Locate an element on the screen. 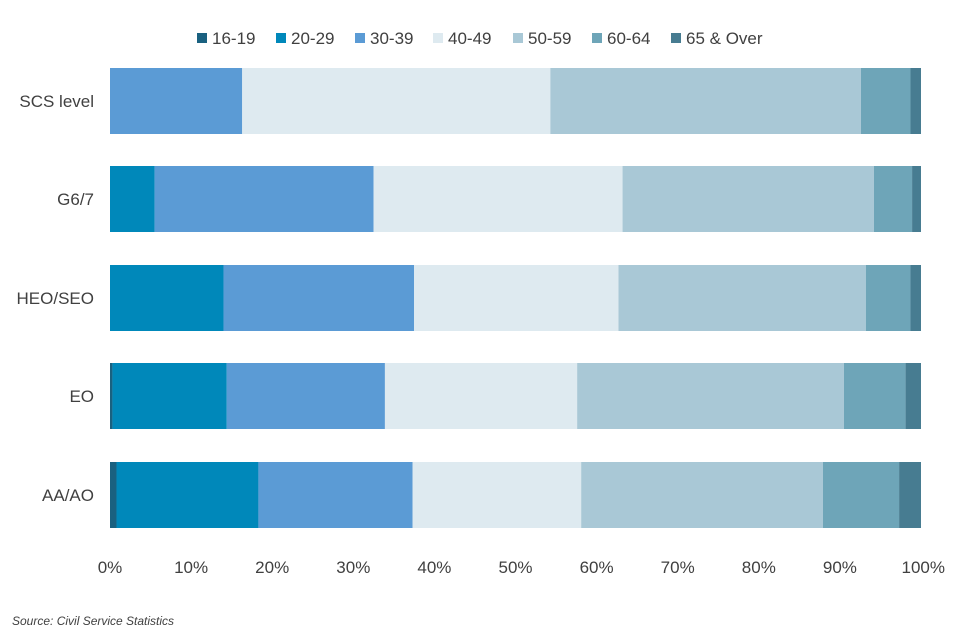  legend-label-1: 20-29 is located at coordinates (312, 38).